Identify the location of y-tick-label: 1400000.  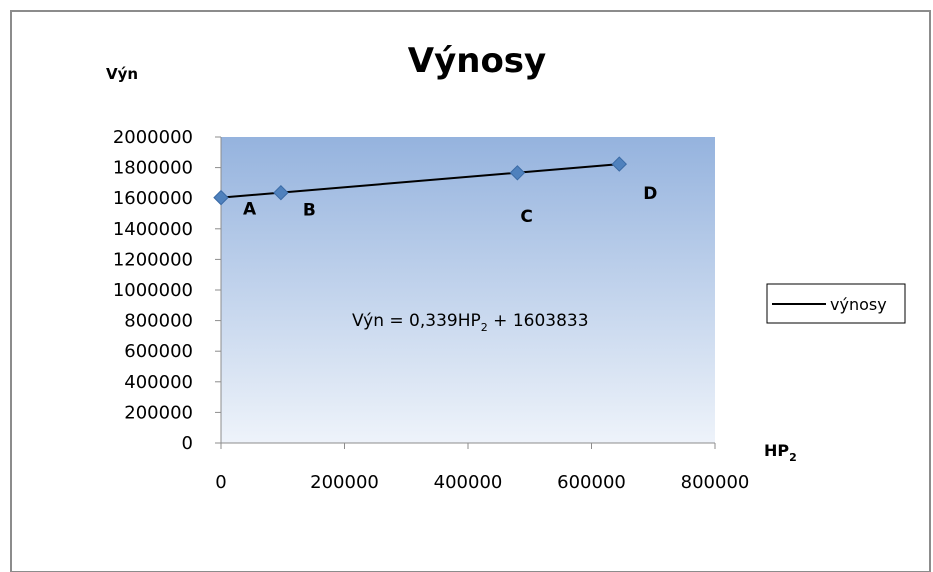
(153, 229).